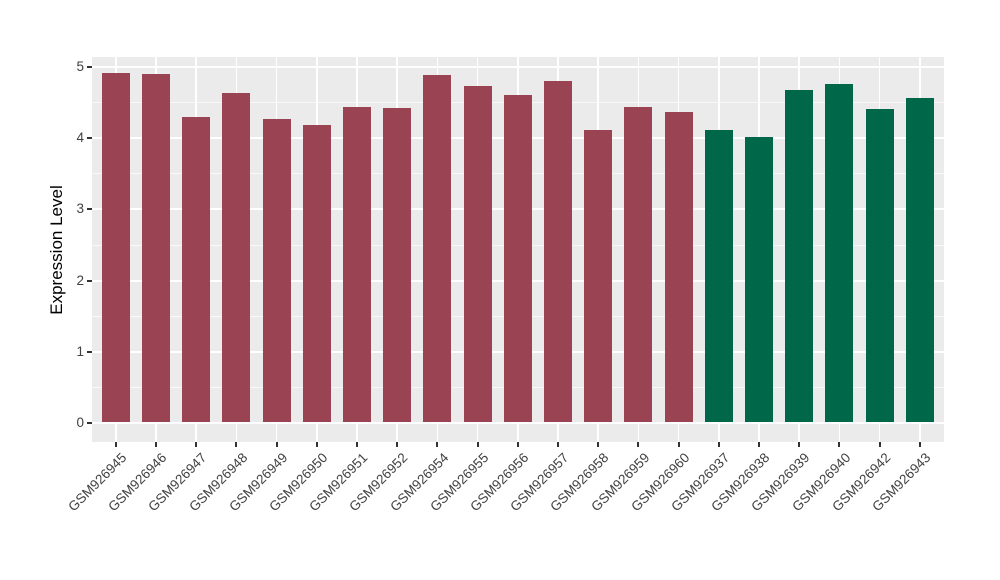  Describe the element at coordinates (80, 280) in the screenshot. I see `y-tick-label: 2` at that location.